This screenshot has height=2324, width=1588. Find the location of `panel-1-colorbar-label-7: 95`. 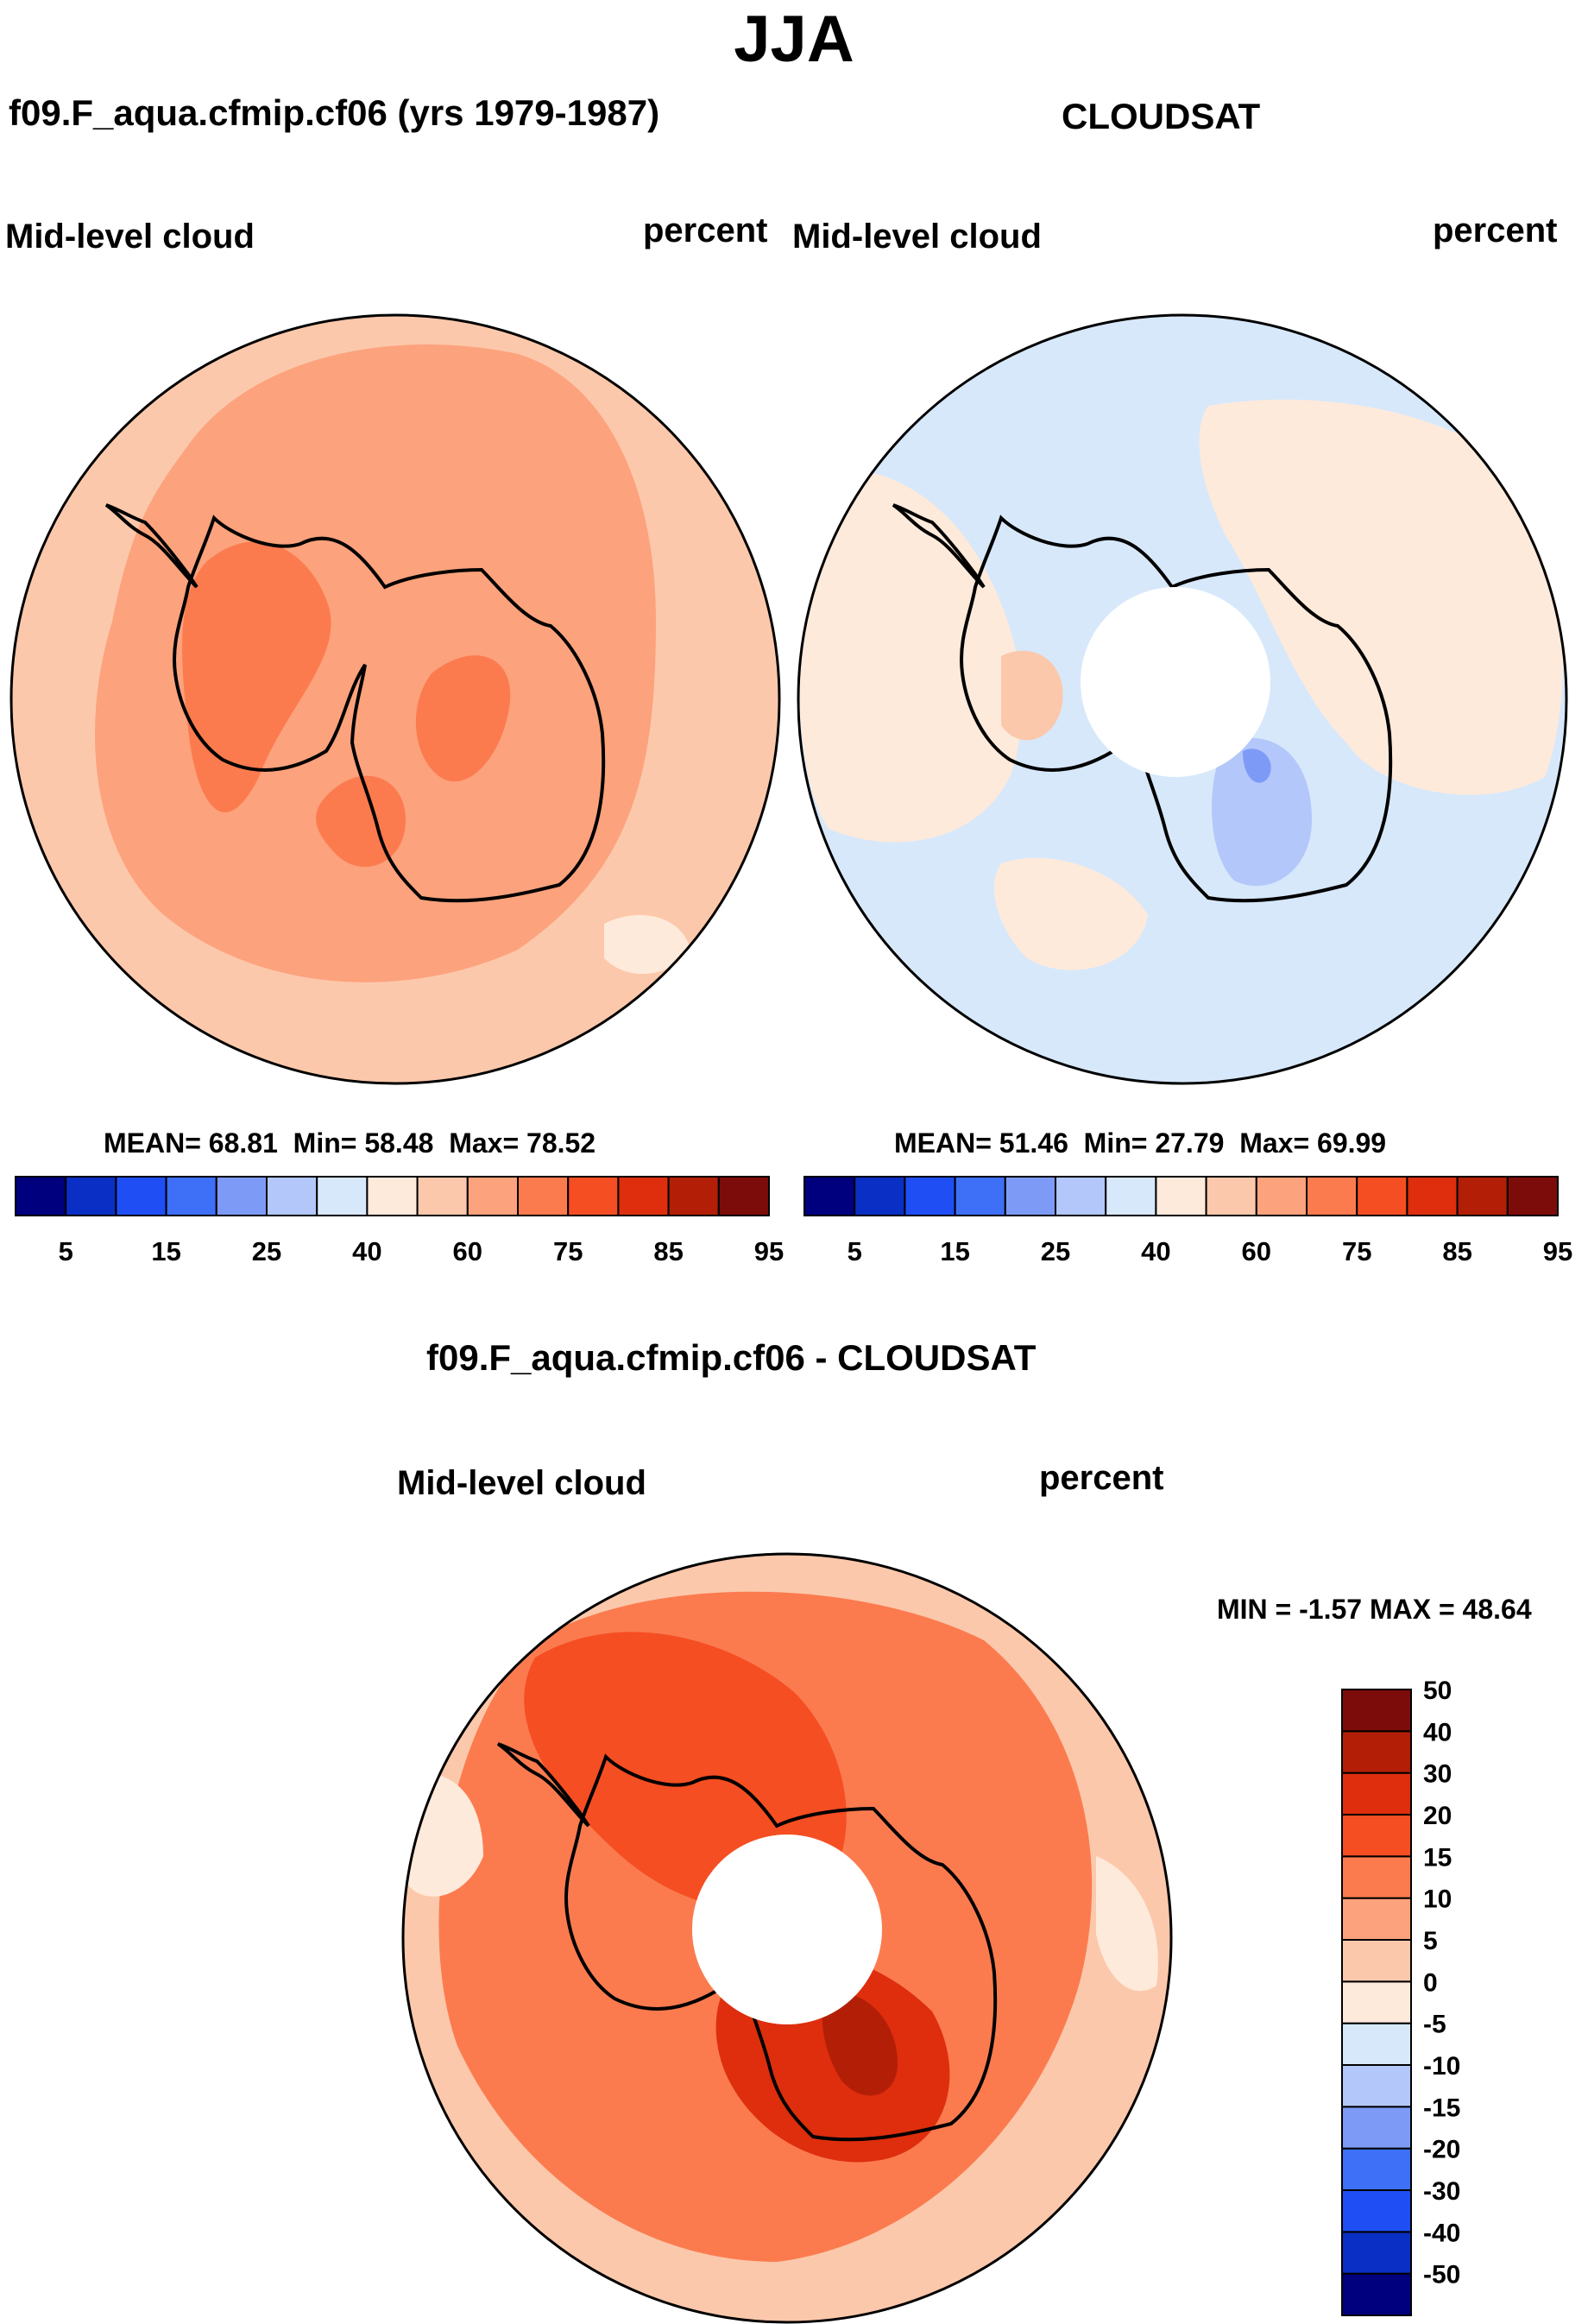

panel-1-colorbar-label-7: 95 is located at coordinates (769, 1251).